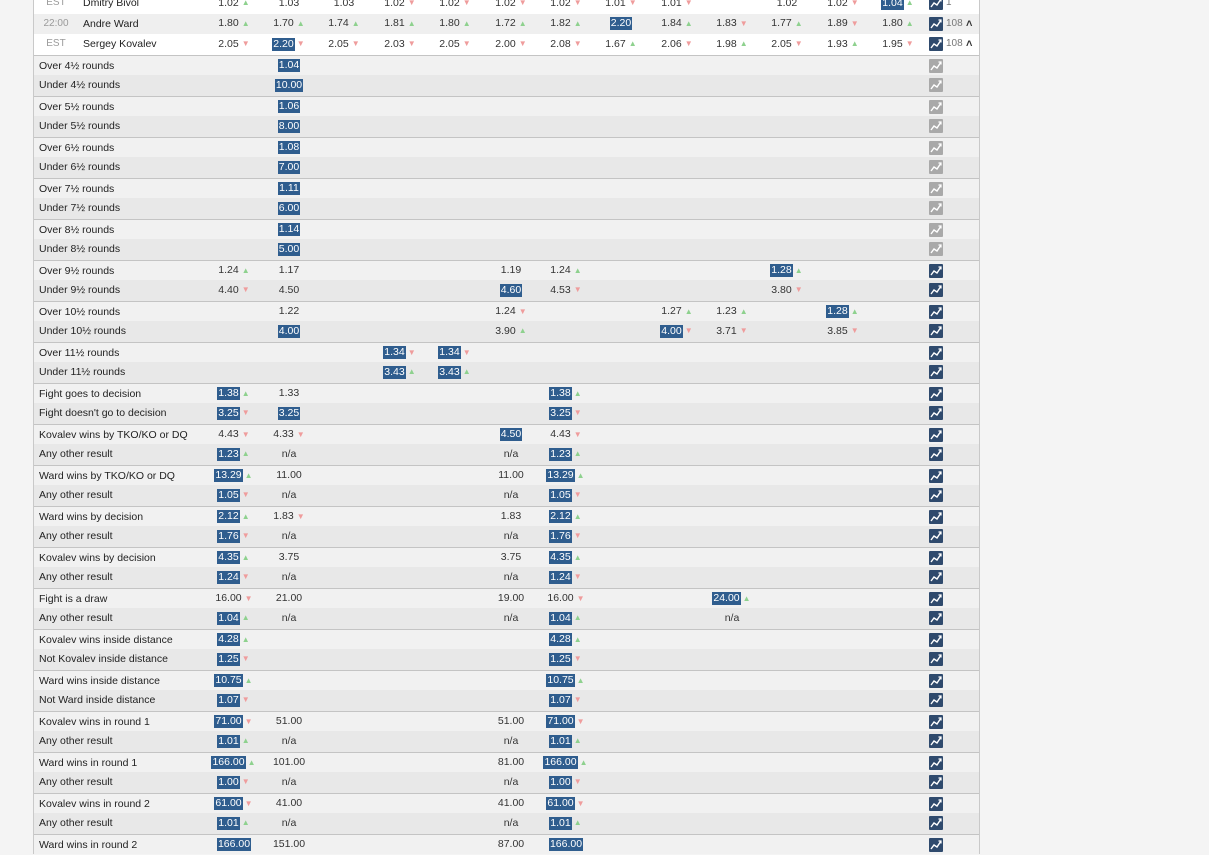  Describe the element at coordinates (560, 639) in the screenshot. I see `odds-value: 4.28` at that location.